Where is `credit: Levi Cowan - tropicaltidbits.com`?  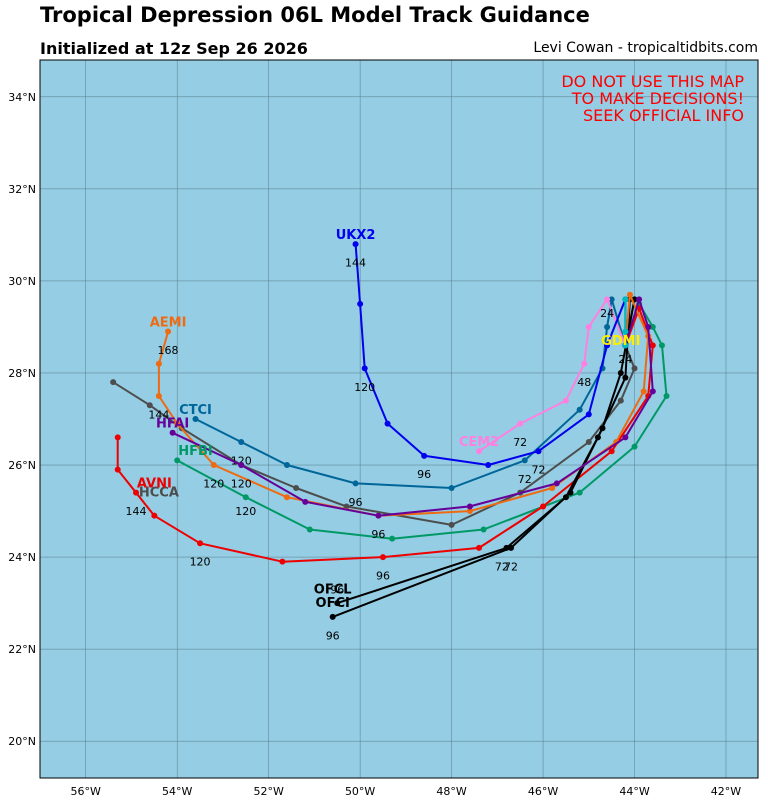 credit: Levi Cowan - tropicaltidbits.com is located at coordinates (645, 48).